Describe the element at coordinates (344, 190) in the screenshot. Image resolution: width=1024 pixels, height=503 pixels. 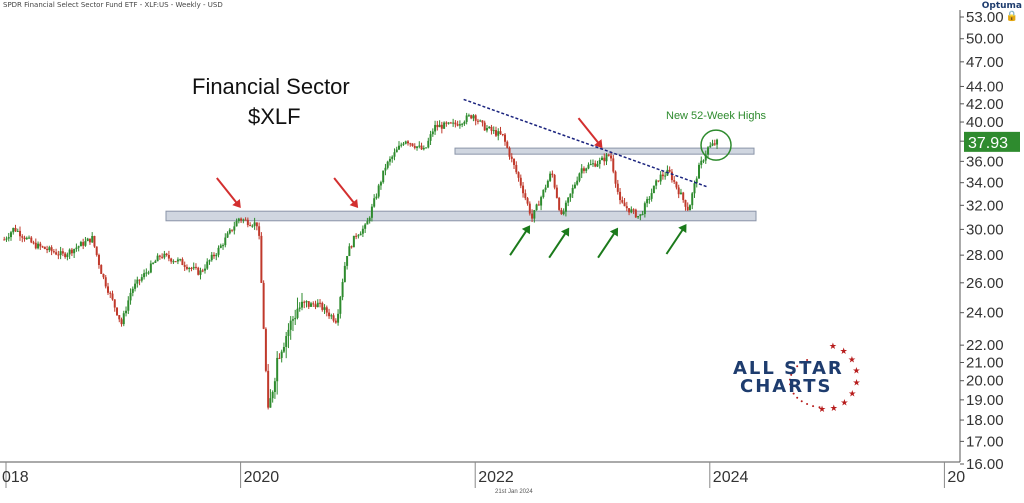
I see `red-arrow-icon-shaft` at that location.